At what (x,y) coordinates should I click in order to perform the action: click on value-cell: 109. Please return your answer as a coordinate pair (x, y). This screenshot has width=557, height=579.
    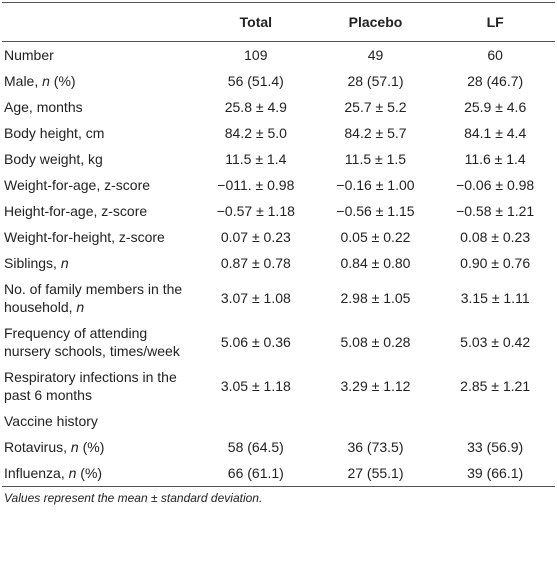
    Looking at the image, I should click on (256, 55).